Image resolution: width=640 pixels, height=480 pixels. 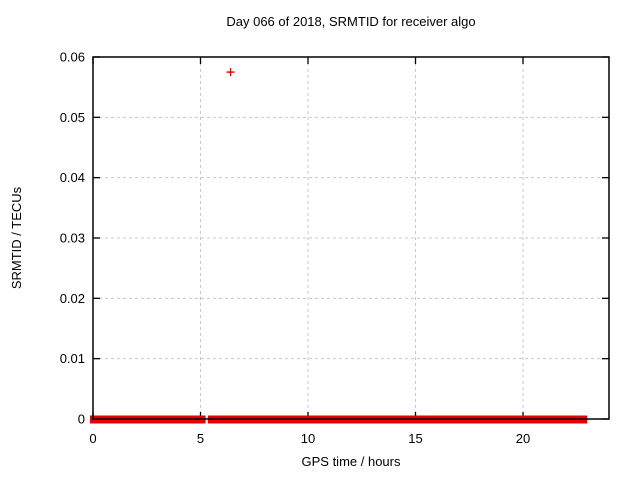 I want to click on y-tick-label: 0, so click(x=81, y=419).